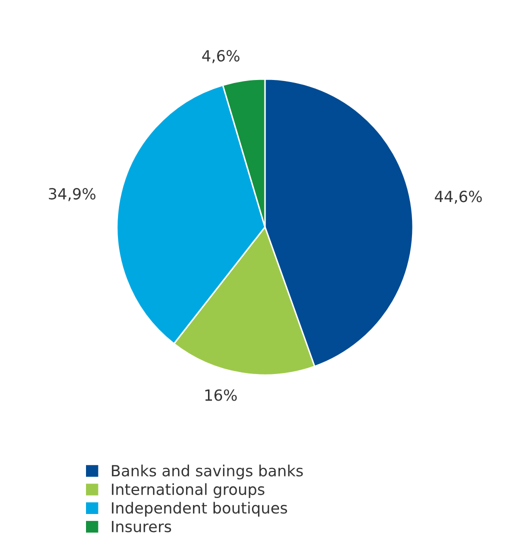 This screenshot has width=516, height=549. I want to click on legend-label: Banks and savings banks, so click(207, 472).